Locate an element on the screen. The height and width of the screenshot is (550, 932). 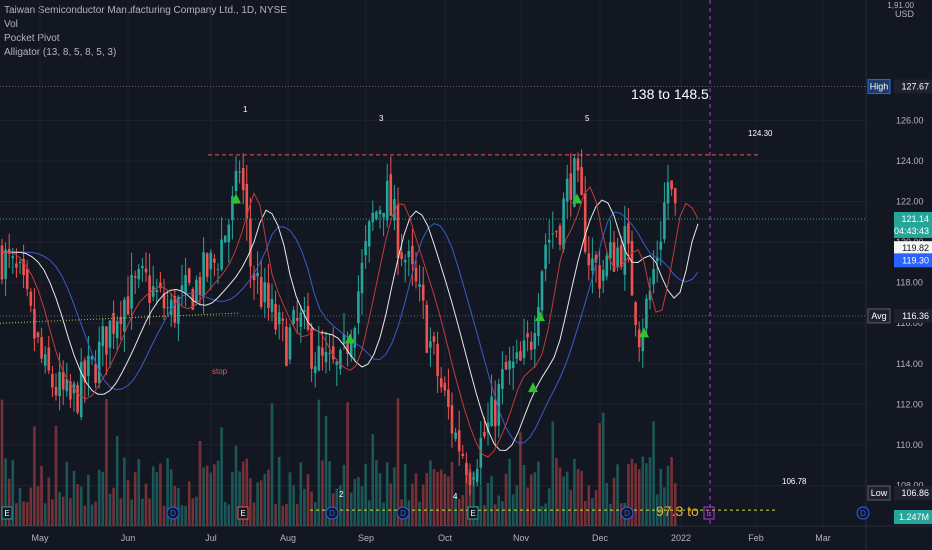
stop-line is located at coordinates (120, 318).